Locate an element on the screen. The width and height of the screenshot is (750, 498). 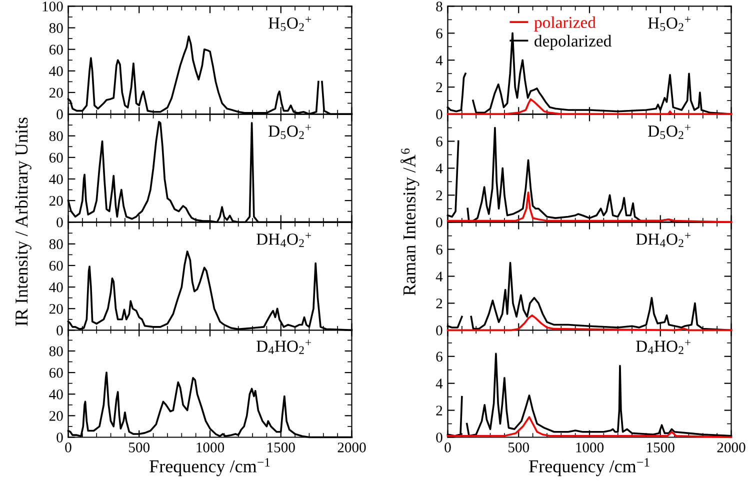
y-tick-label: 8 is located at coordinates (439, 7).